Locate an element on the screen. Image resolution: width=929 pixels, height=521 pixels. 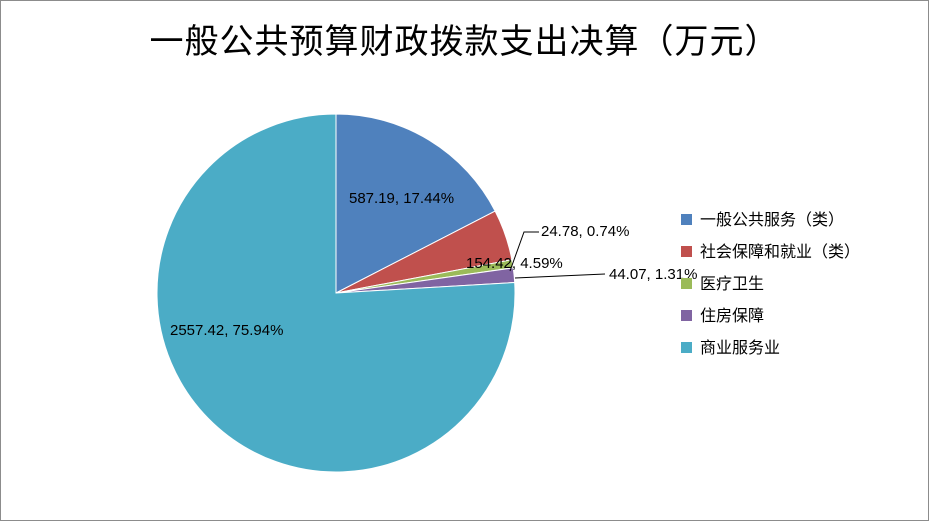
leader-lines is located at coordinates (557, 255).